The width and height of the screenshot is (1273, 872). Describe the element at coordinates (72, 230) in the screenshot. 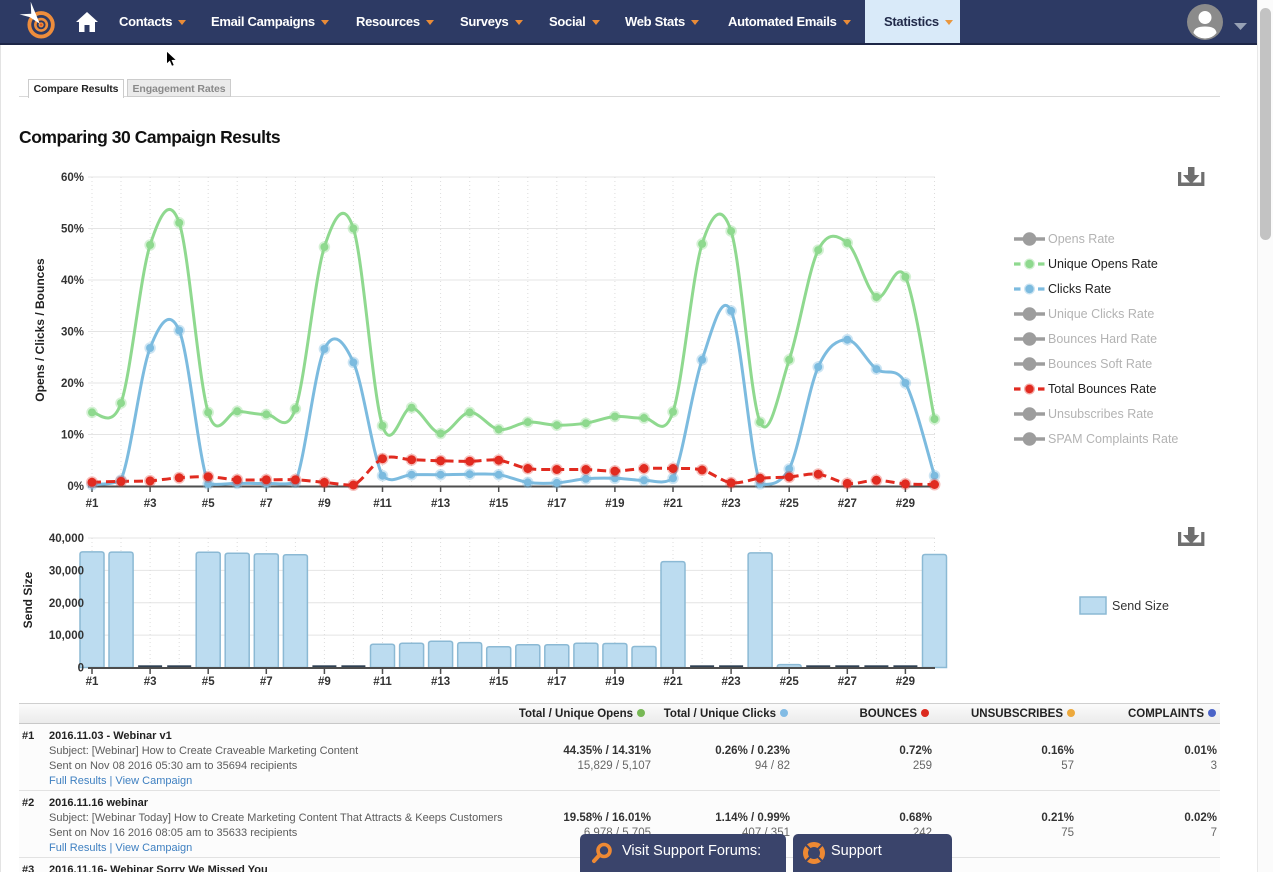

I see `svg-text: 50%` at that location.